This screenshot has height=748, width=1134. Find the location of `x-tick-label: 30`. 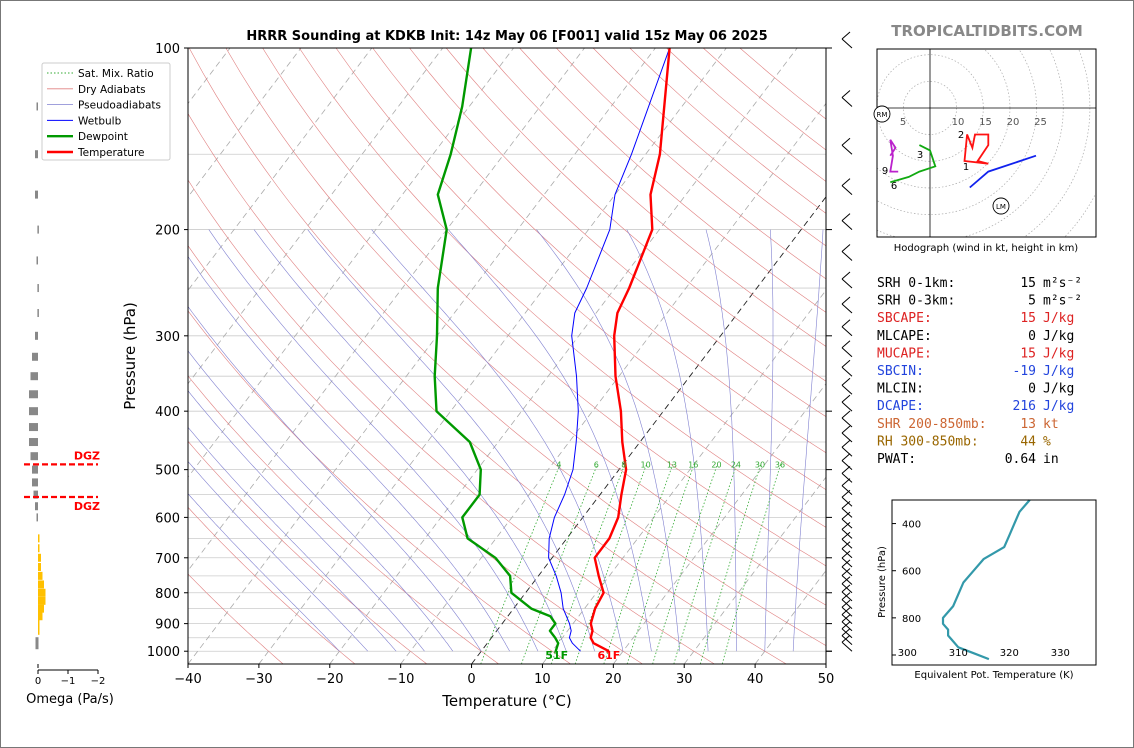

x-tick-label: 30 is located at coordinates (684, 679).